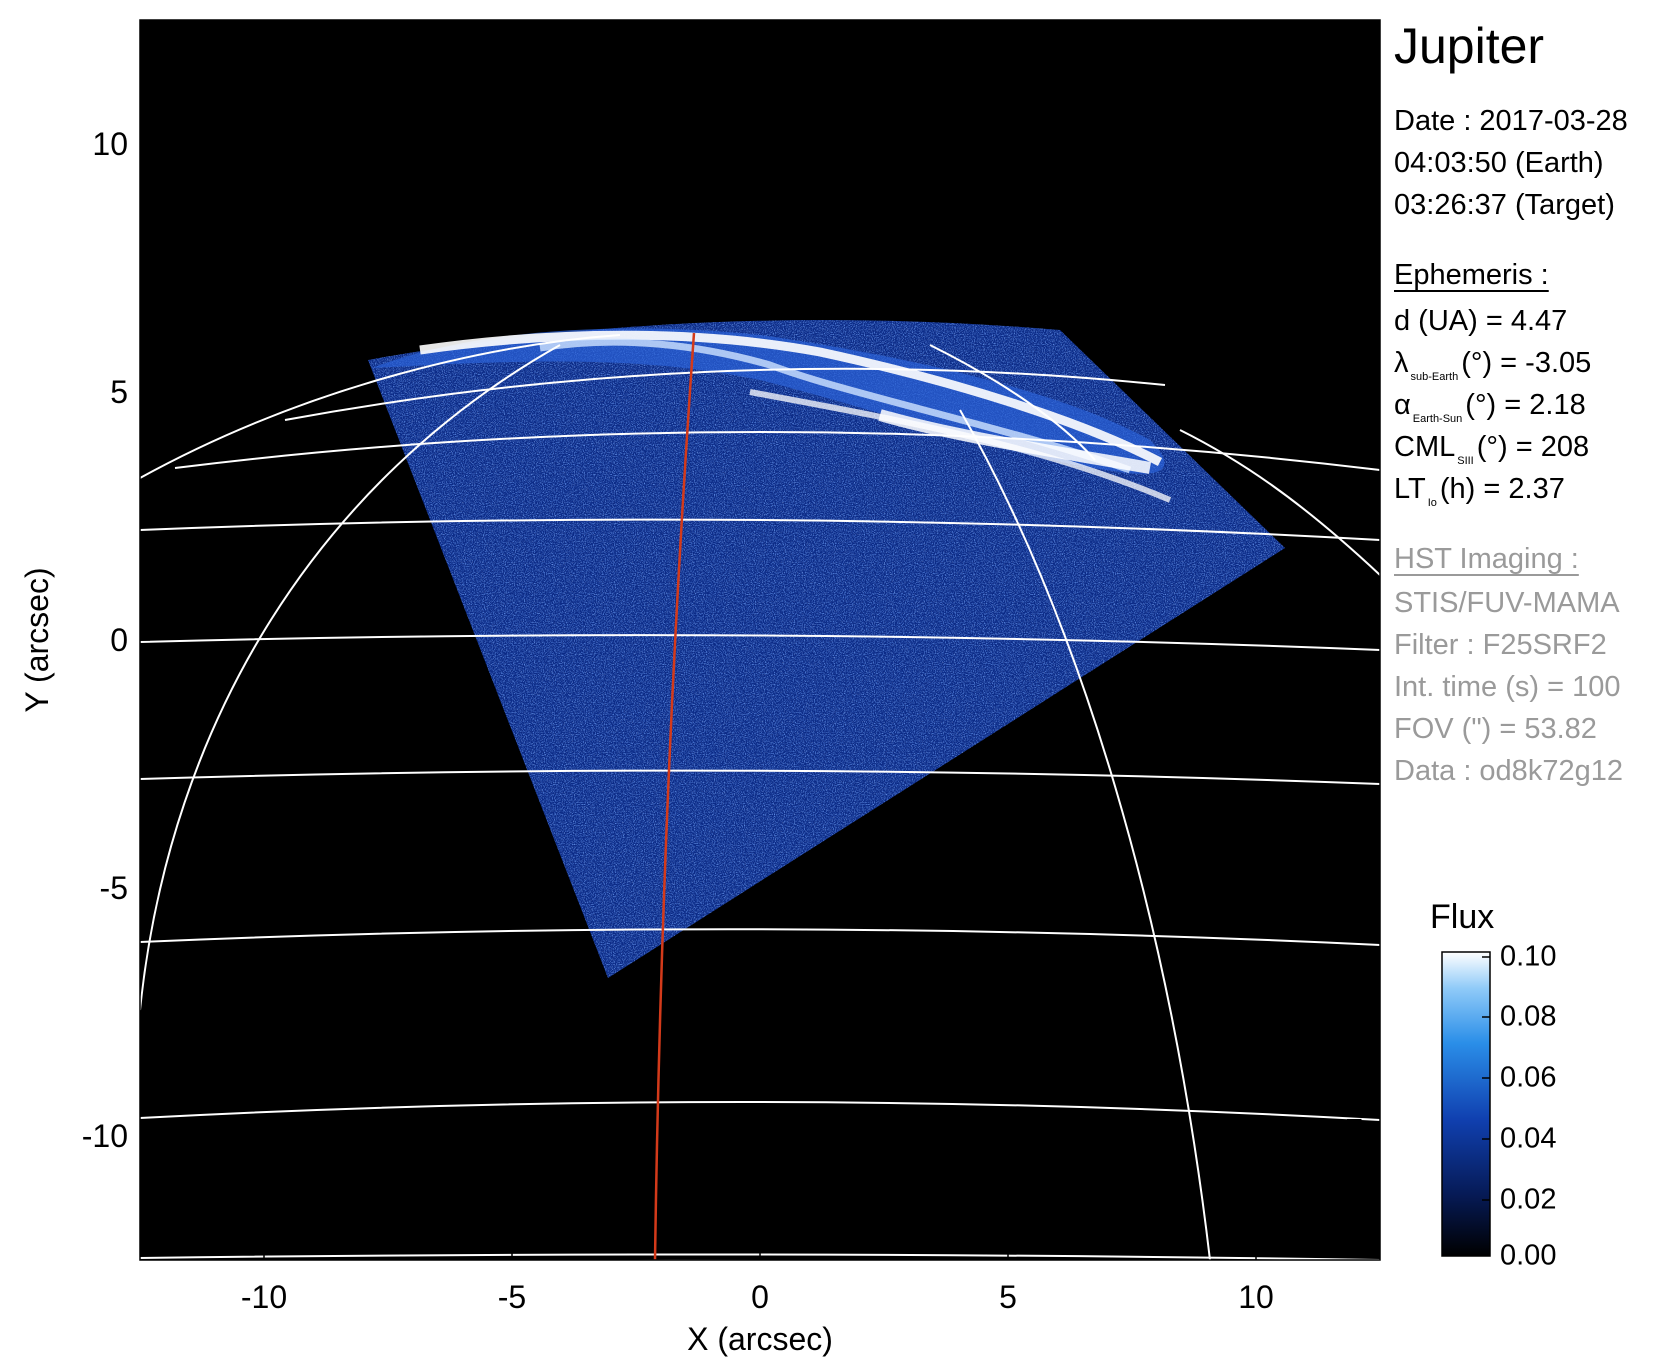  I want to click on x-tick-label: -5, so click(512, 1297).